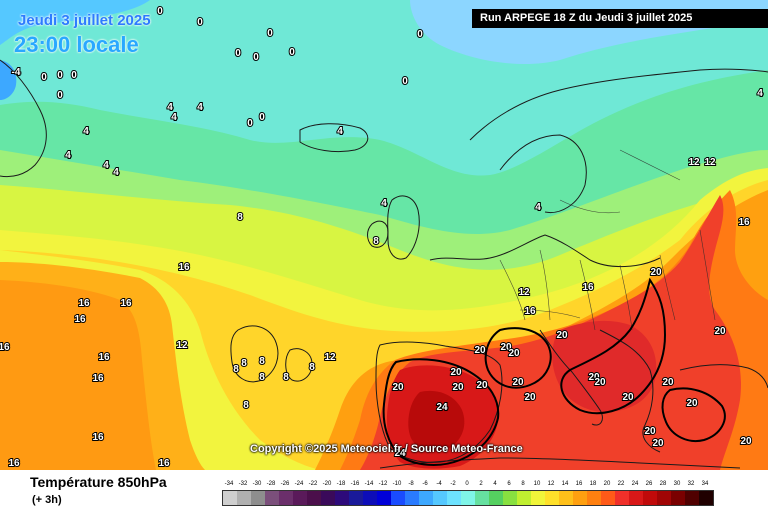 Image resolution: width=768 pixels, height=512 pixels. I want to click on legend-value-label: 34, so click(705, 484).